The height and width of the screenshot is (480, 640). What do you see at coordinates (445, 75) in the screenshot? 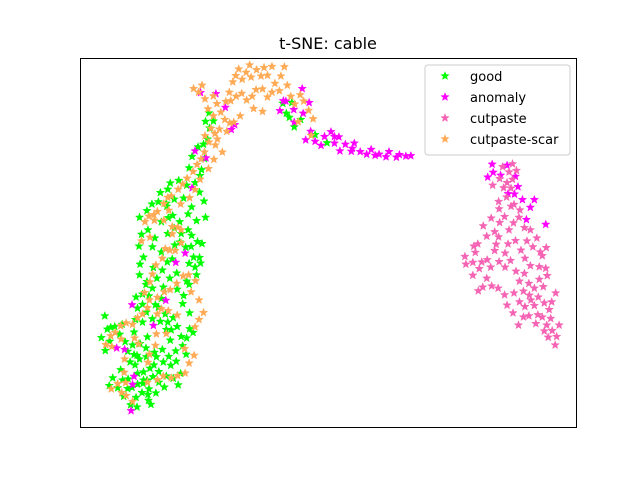
I see `legend-marker-good` at bounding box center [445, 75].